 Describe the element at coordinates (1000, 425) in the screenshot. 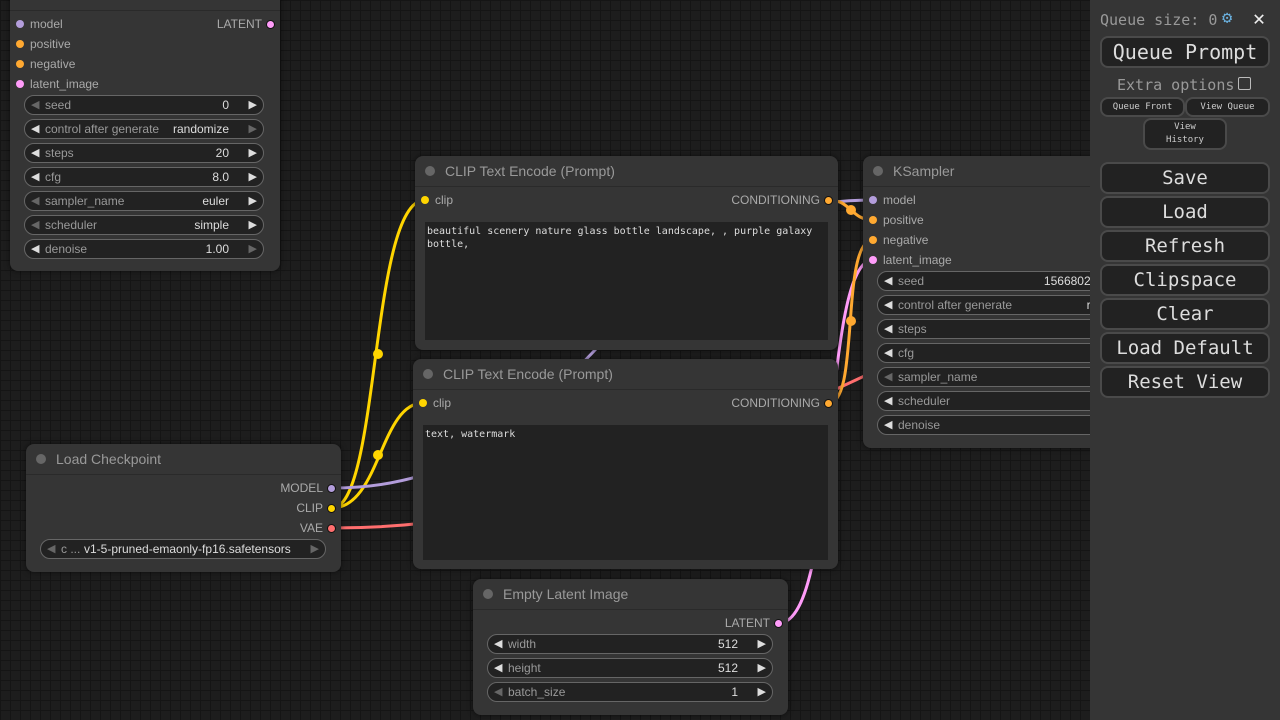

I see `widget-denoise: ◀denoise▶` at that location.